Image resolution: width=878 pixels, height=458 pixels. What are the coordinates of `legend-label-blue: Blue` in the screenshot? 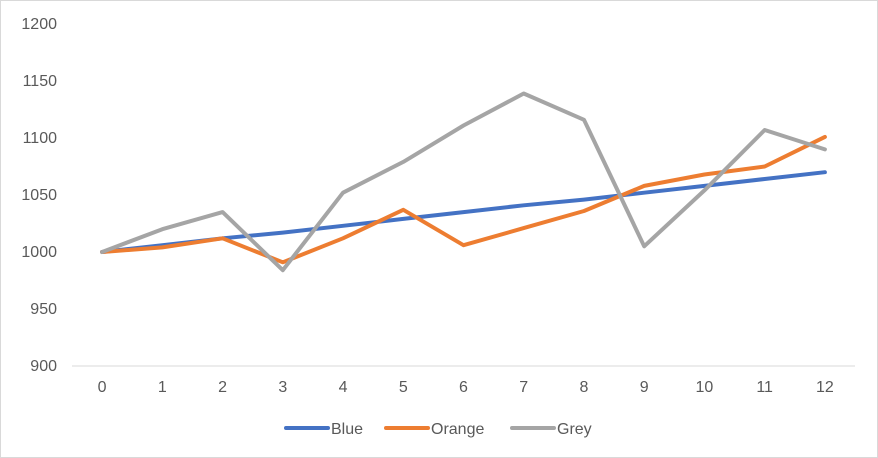 It's located at (347, 429).